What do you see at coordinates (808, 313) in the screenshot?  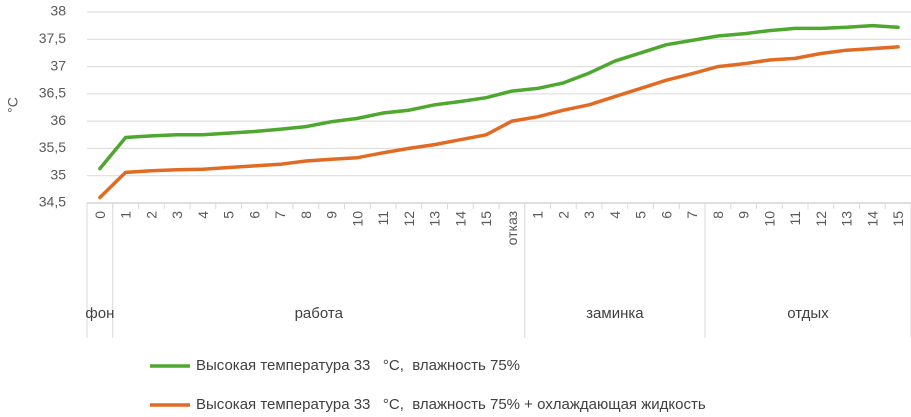 I see `group-label: отдых` at bounding box center [808, 313].